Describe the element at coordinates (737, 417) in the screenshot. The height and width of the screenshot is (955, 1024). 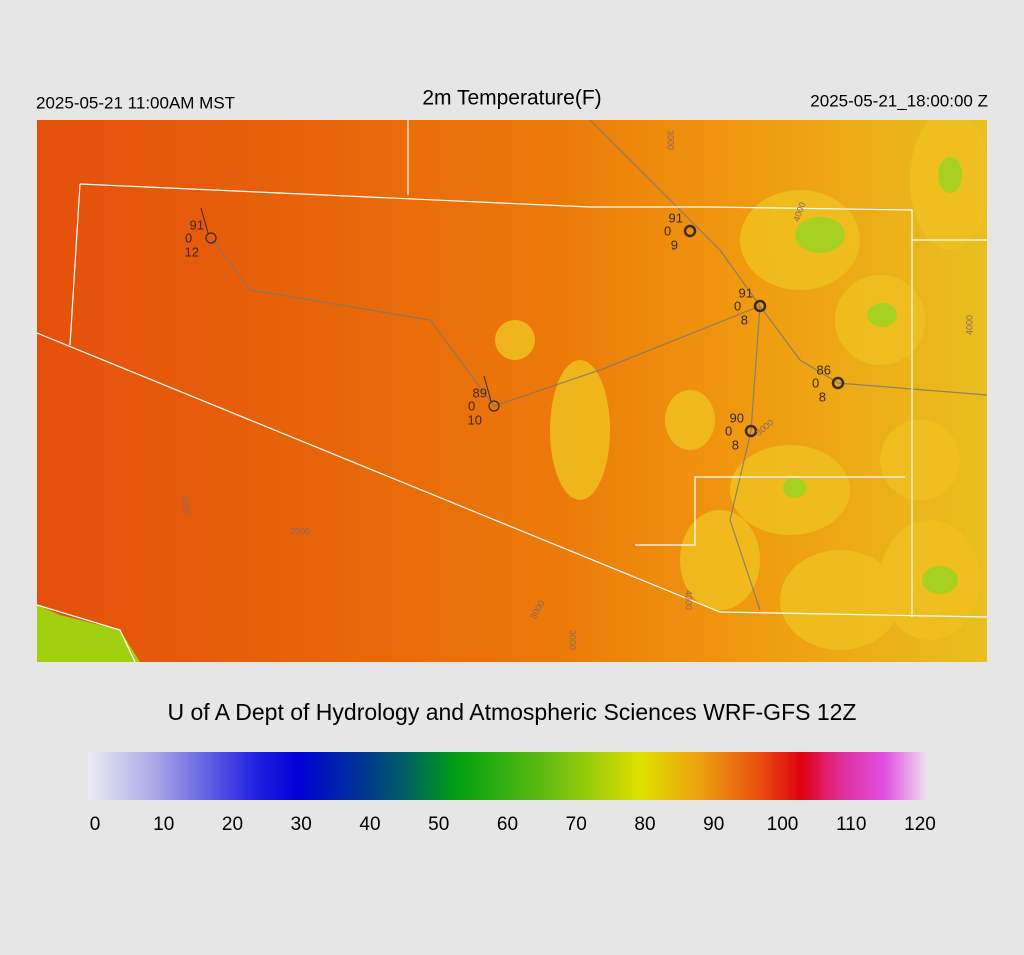
I see `station-temperature: 90` at that location.